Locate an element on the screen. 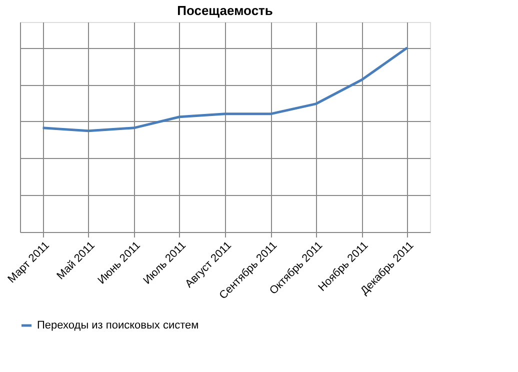  chart-title: Посещаемость is located at coordinates (225, 10).